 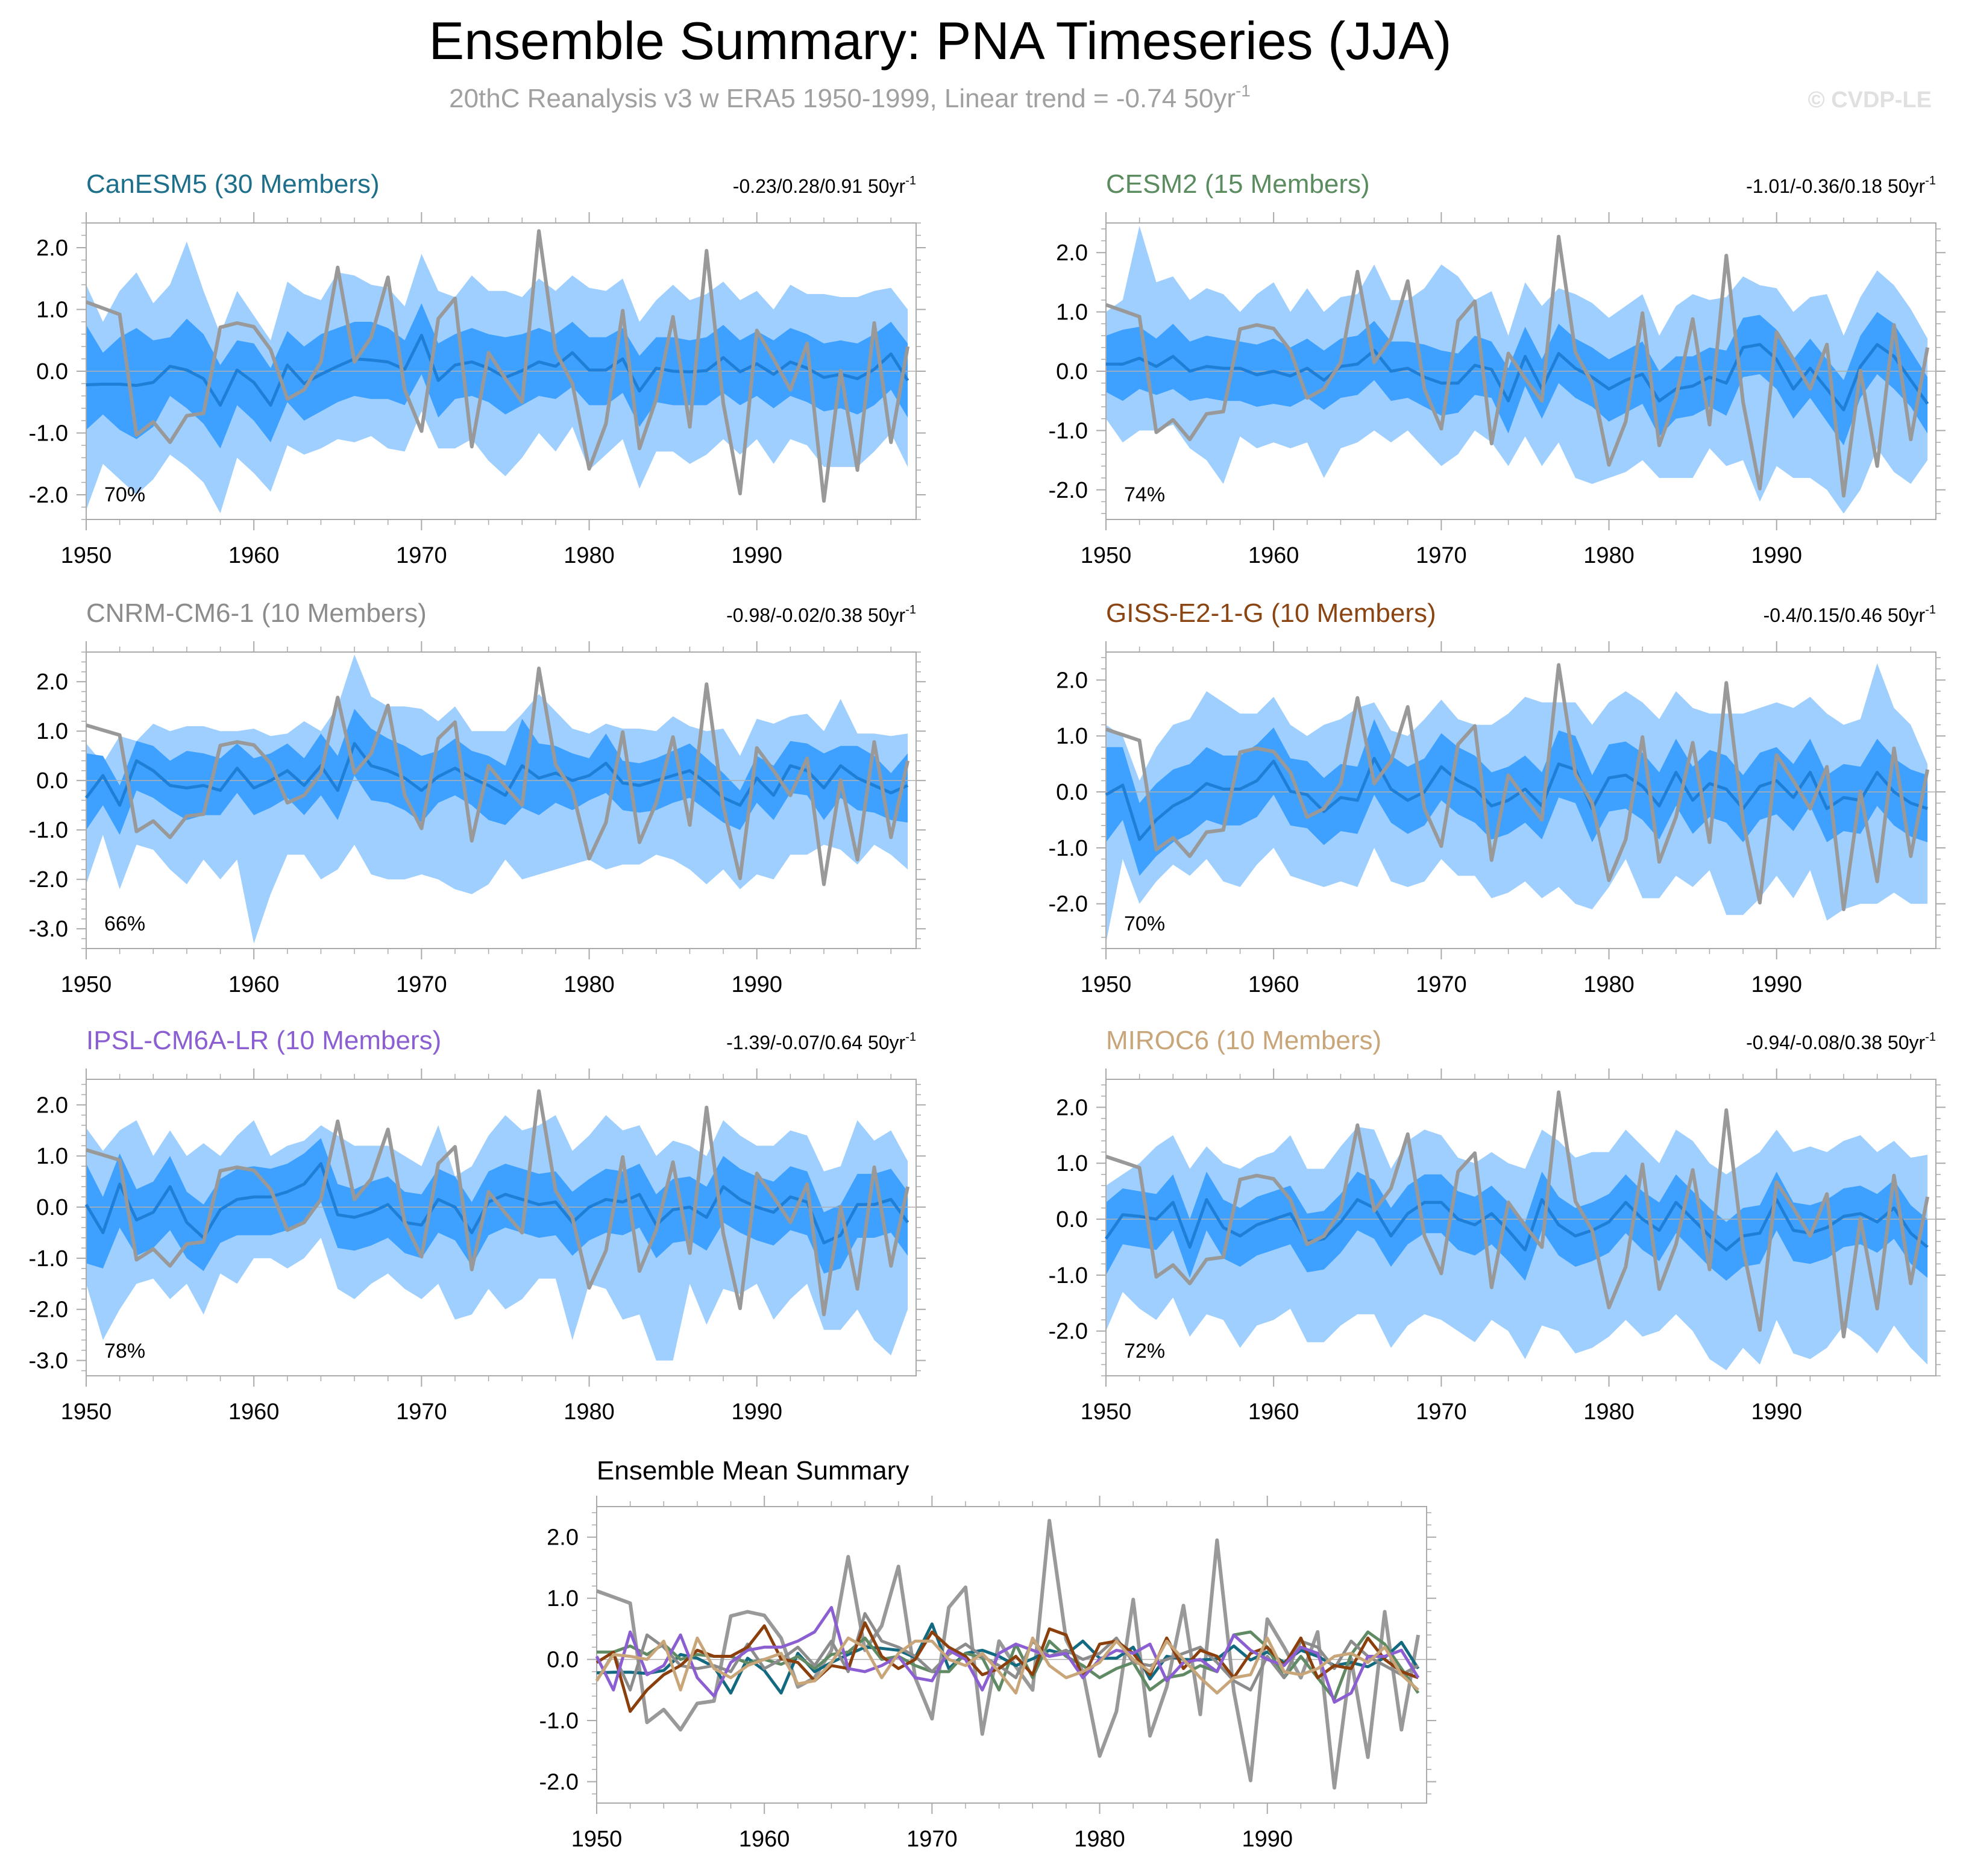 I want to click on panel-giss-e2-1-g-frame, so click(x=1520, y=800).